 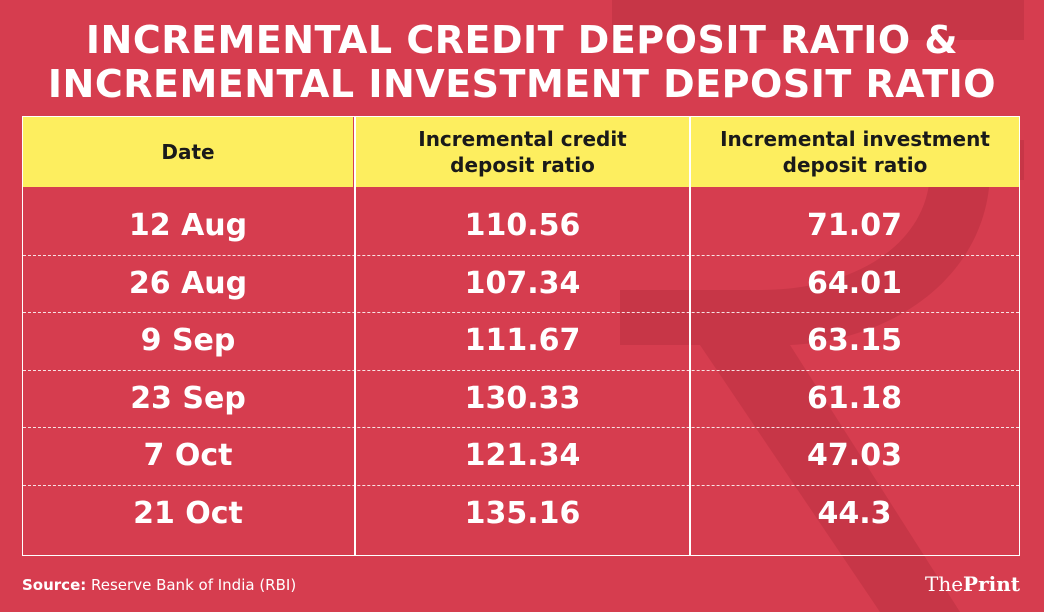 What do you see at coordinates (944, 584) in the screenshot?
I see `brand-part-1: The` at bounding box center [944, 584].